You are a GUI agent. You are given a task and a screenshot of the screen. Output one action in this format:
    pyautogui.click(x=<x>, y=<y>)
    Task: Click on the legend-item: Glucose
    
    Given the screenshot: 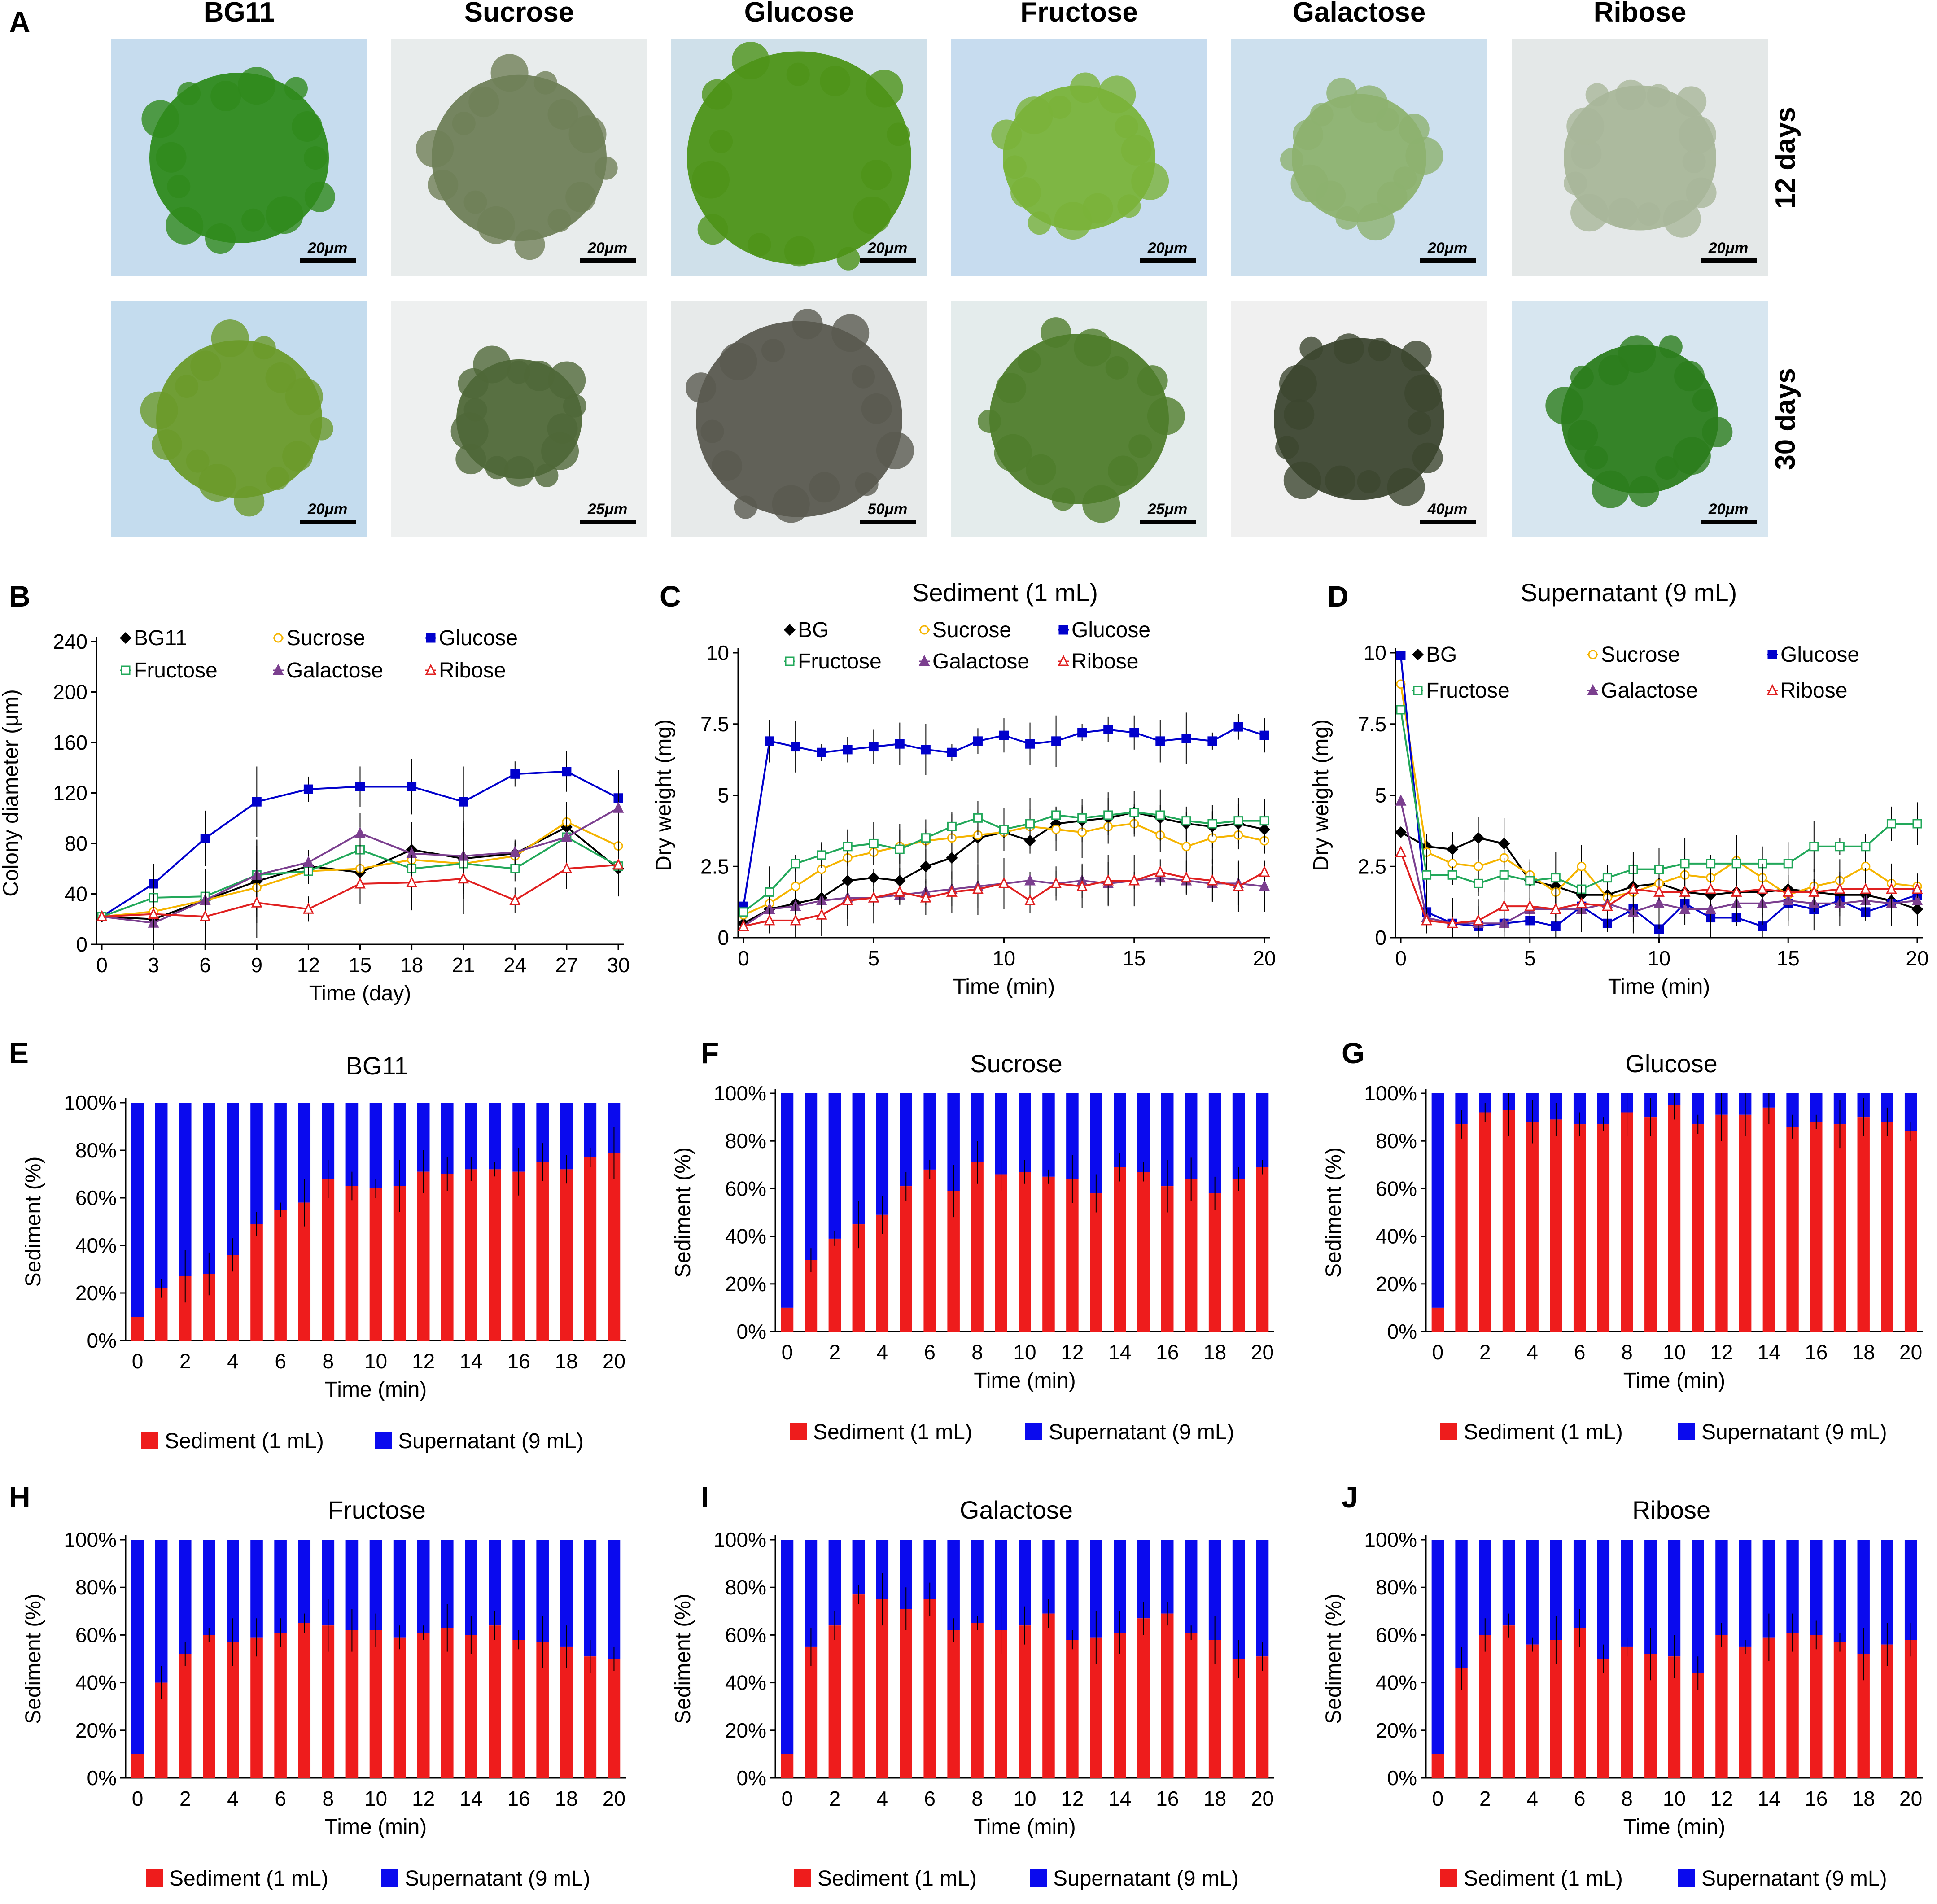 What is the action you would take?
    pyautogui.click(x=471, y=638)
    